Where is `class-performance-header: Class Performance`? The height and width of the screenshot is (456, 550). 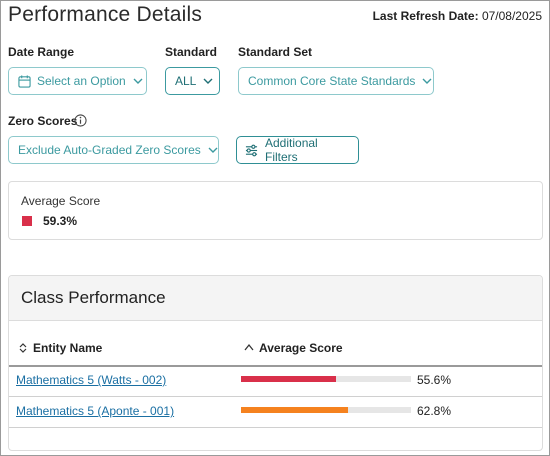
class-performance-header: Class Performance is located at coordinates (275, 298).